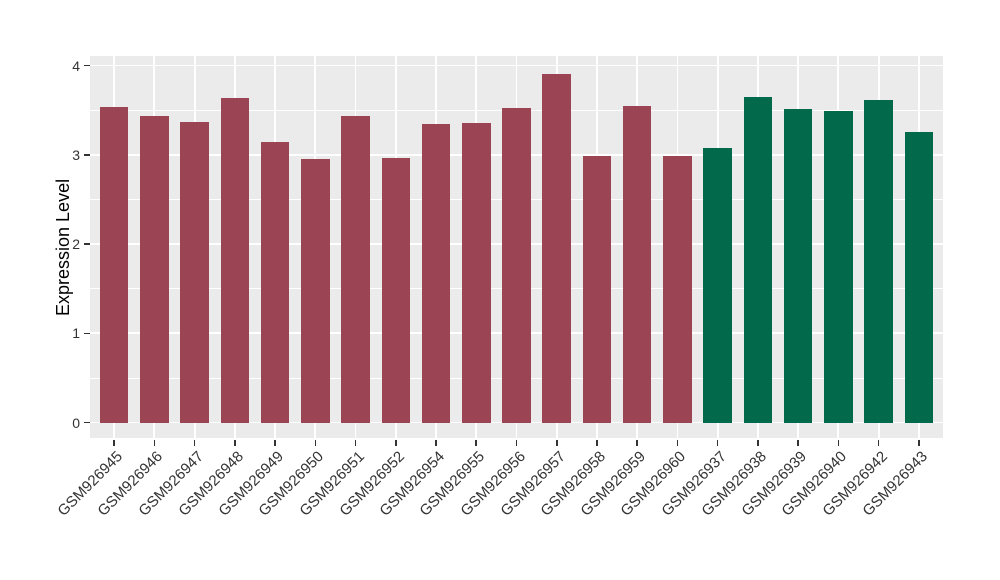 The height and width of the screenshot is (580, 1000). What do you see at coordinates (476, 272) in the screenshot?
I see `bar-GSM926955` at bounding box center [476, 272].